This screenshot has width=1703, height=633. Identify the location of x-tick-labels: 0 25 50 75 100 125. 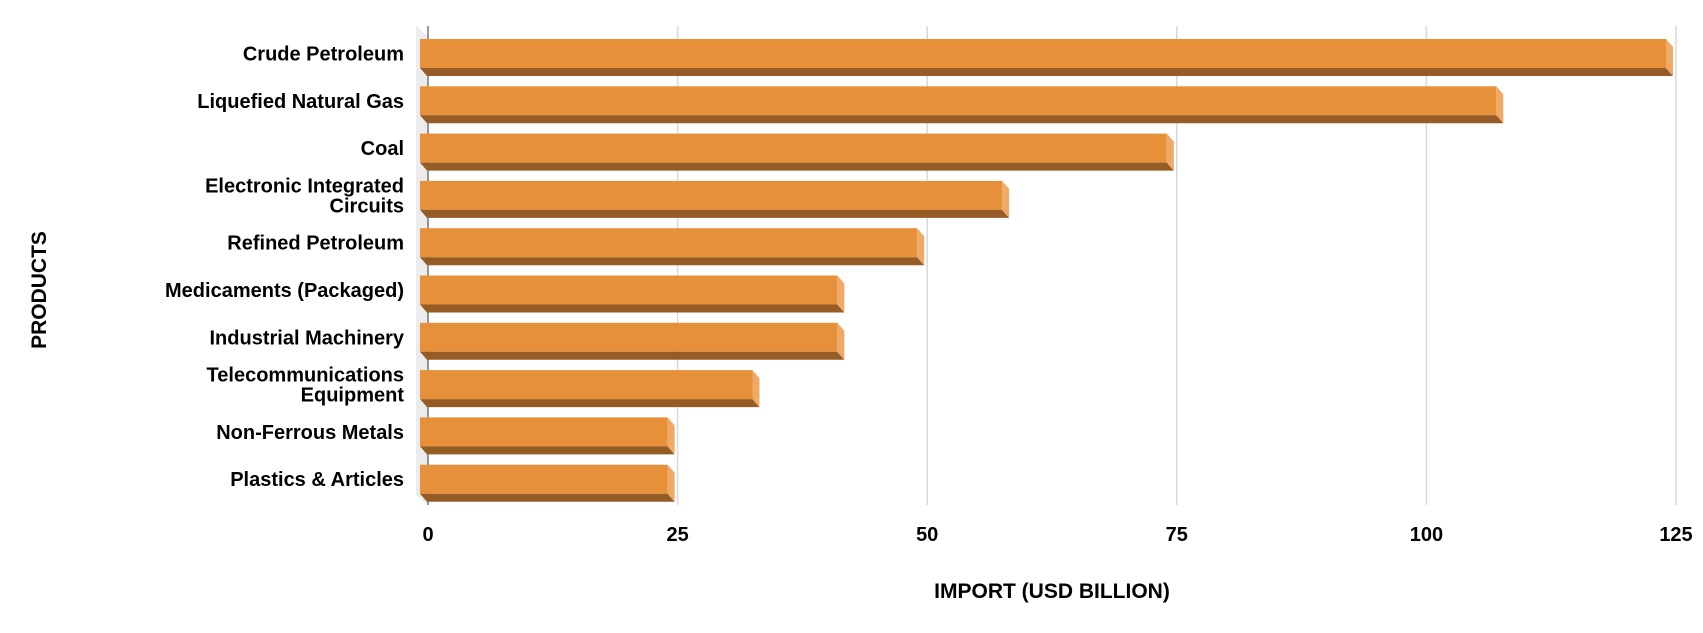
(1057, 535).